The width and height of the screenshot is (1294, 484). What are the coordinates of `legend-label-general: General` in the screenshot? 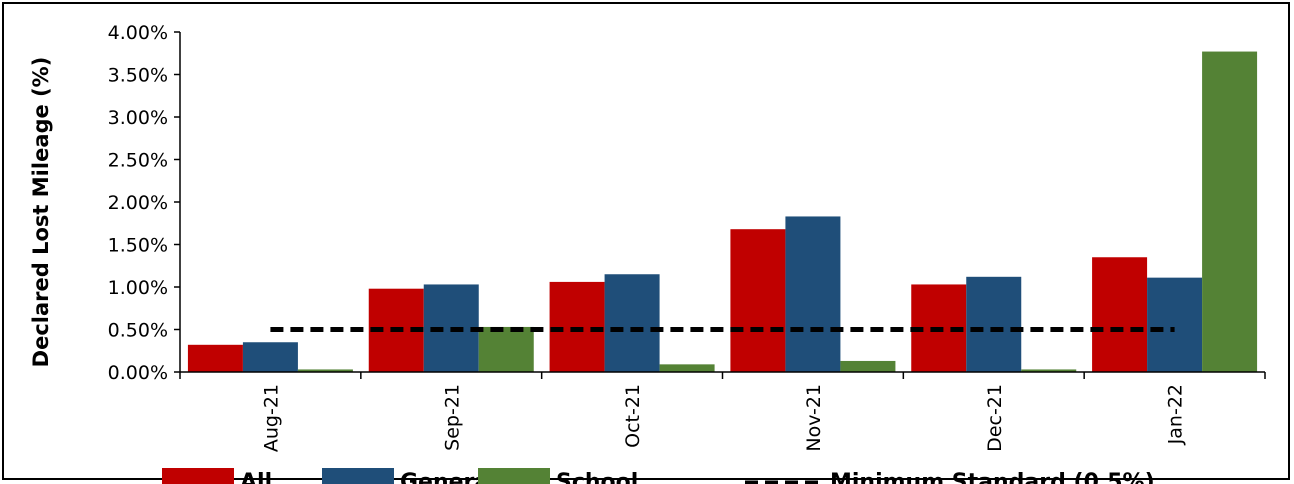 It's located at (448, 477).